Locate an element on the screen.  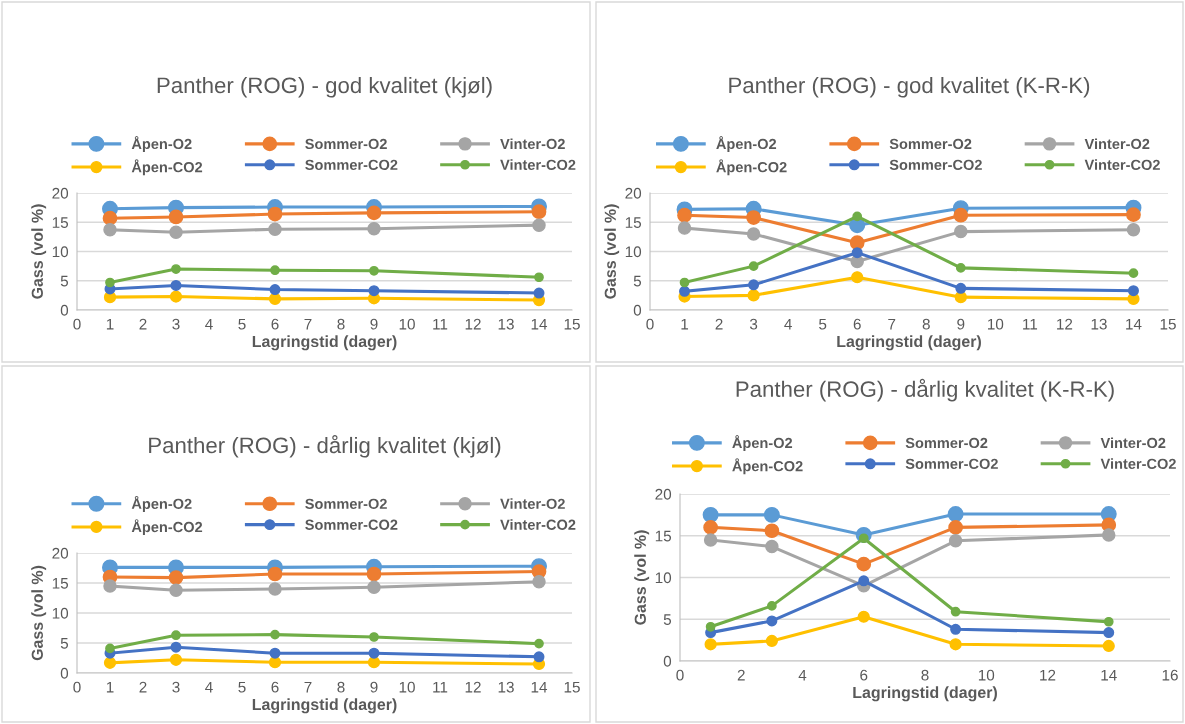
x-tick-label: 13 is located at coordinates (1099, 324).